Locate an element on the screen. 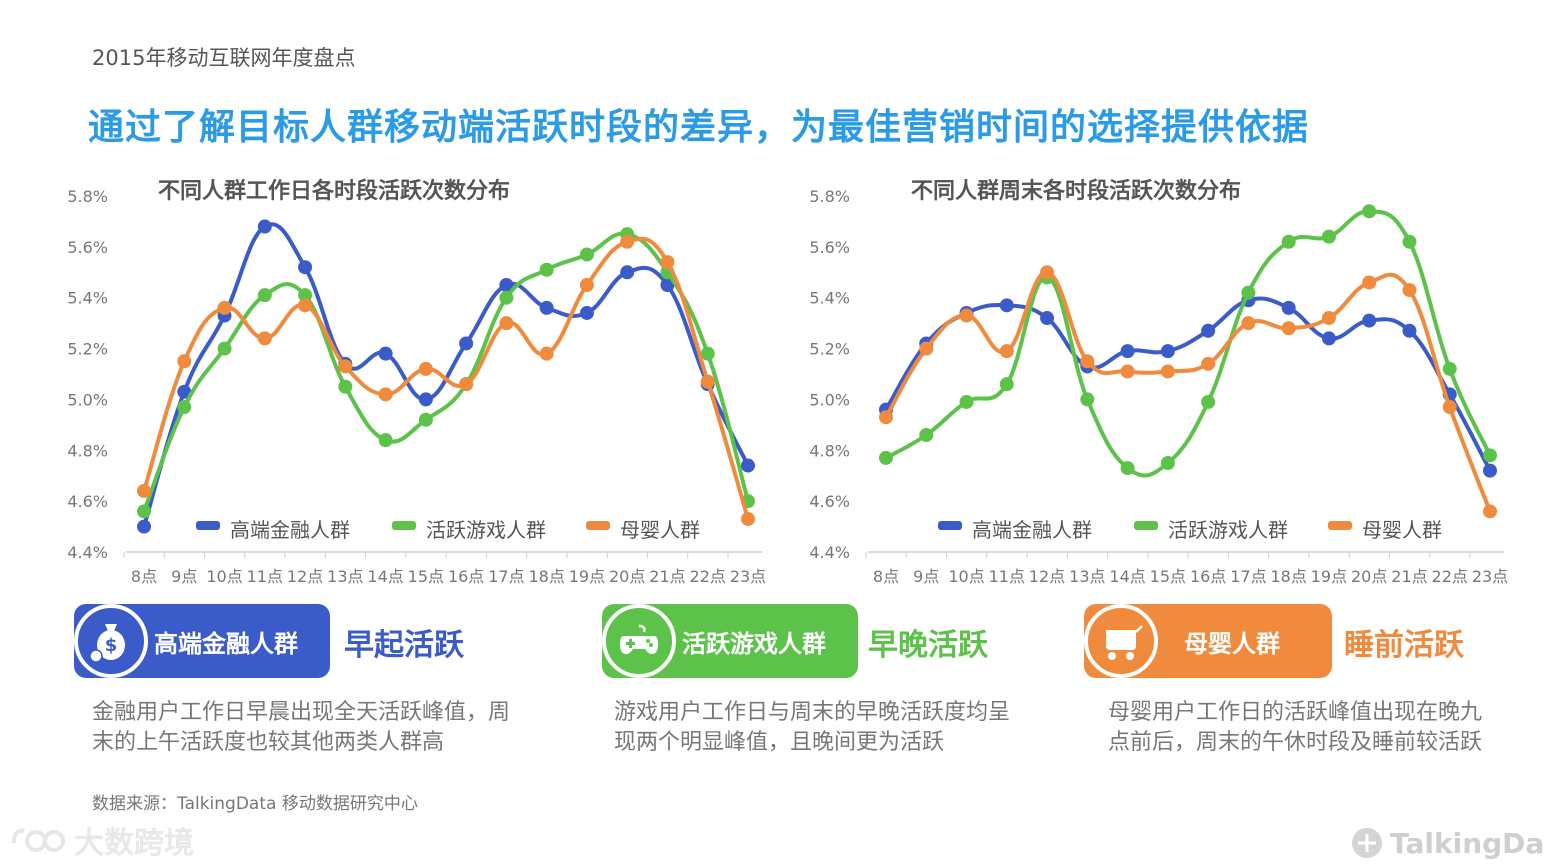 The width and height of the screenshot is (1544, 864). legend-label: 母婴人群 is located at coordinates (1402, 530).